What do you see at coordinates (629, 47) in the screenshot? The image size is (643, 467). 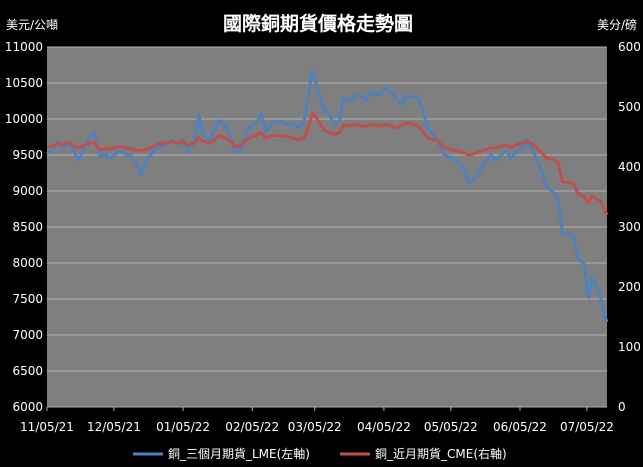 I see `right-tick-label: 600` at bounding box center [629, 47].